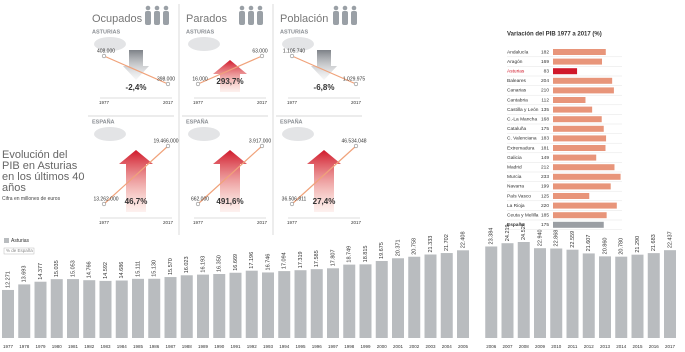  Describe the element at coordinates (236, 262) in the screenshot. I see `value-label: 16.669` at that location.